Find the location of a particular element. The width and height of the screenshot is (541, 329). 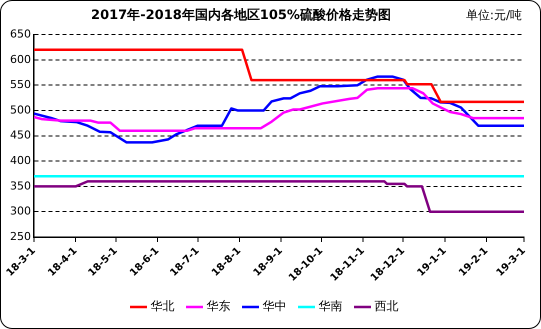

y-tick-label: 400 is located at coordinates (20, 160).